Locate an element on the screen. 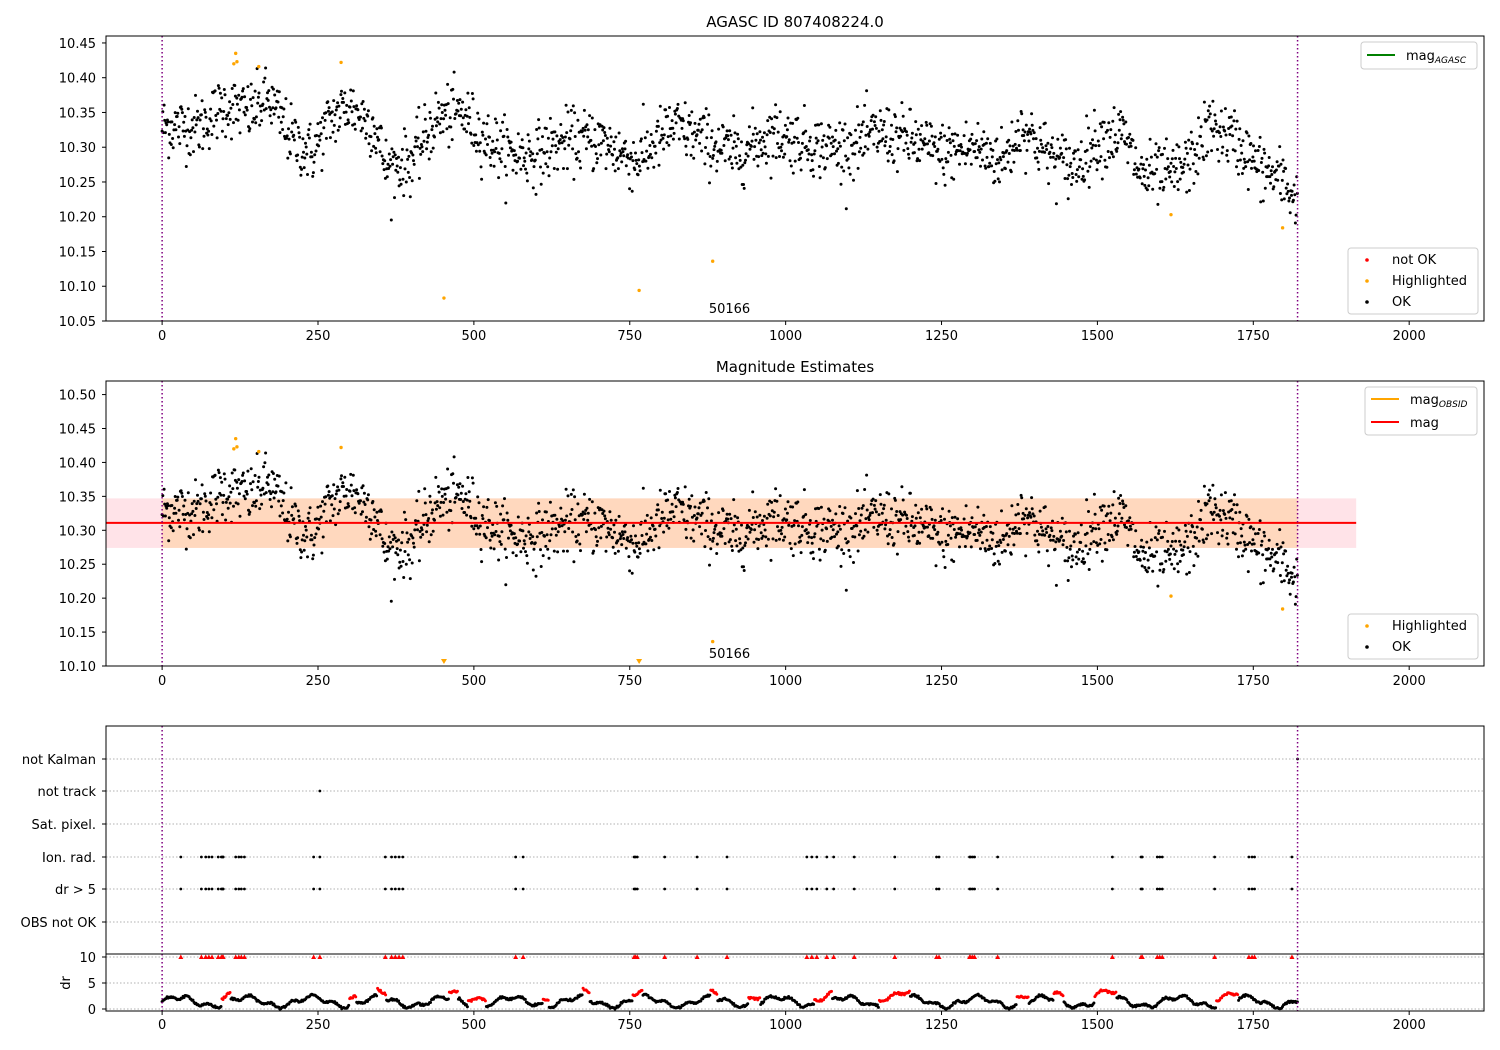 This screenshot has height=1050, width=1500. dr-point is located at coordinates (226, 996).